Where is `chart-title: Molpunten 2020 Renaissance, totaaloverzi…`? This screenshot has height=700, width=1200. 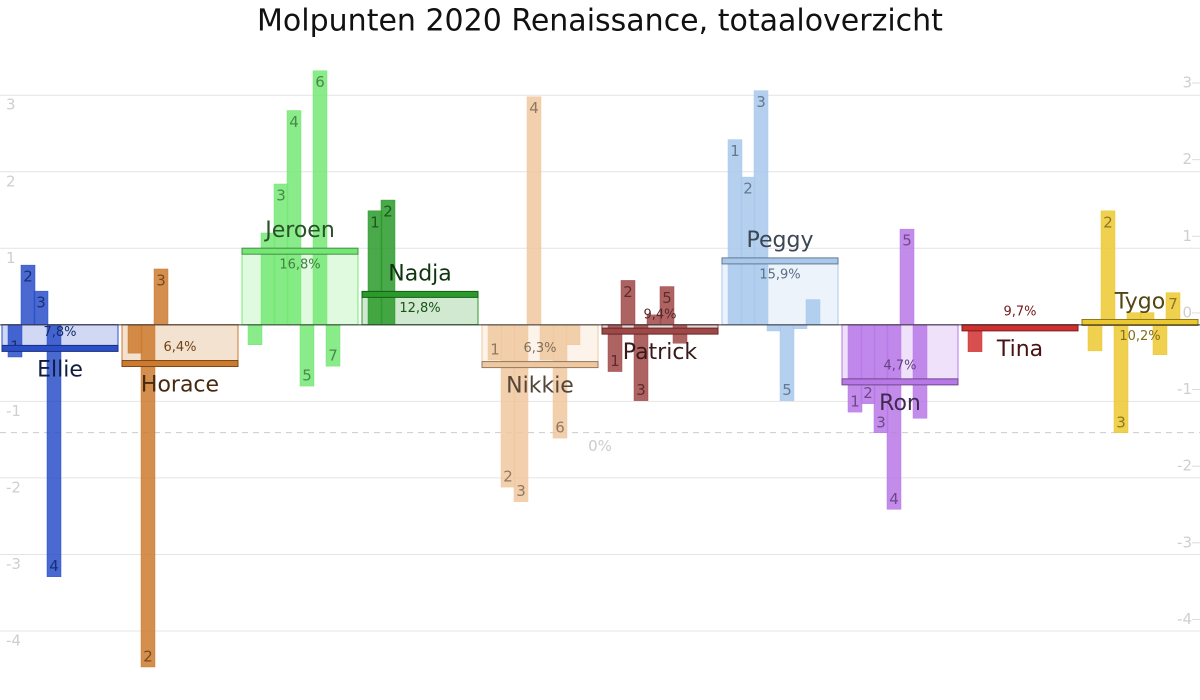
chart-title: Molpunten 2020 Renaissance, totaaloverzi… is located at coordinates (600, 21).